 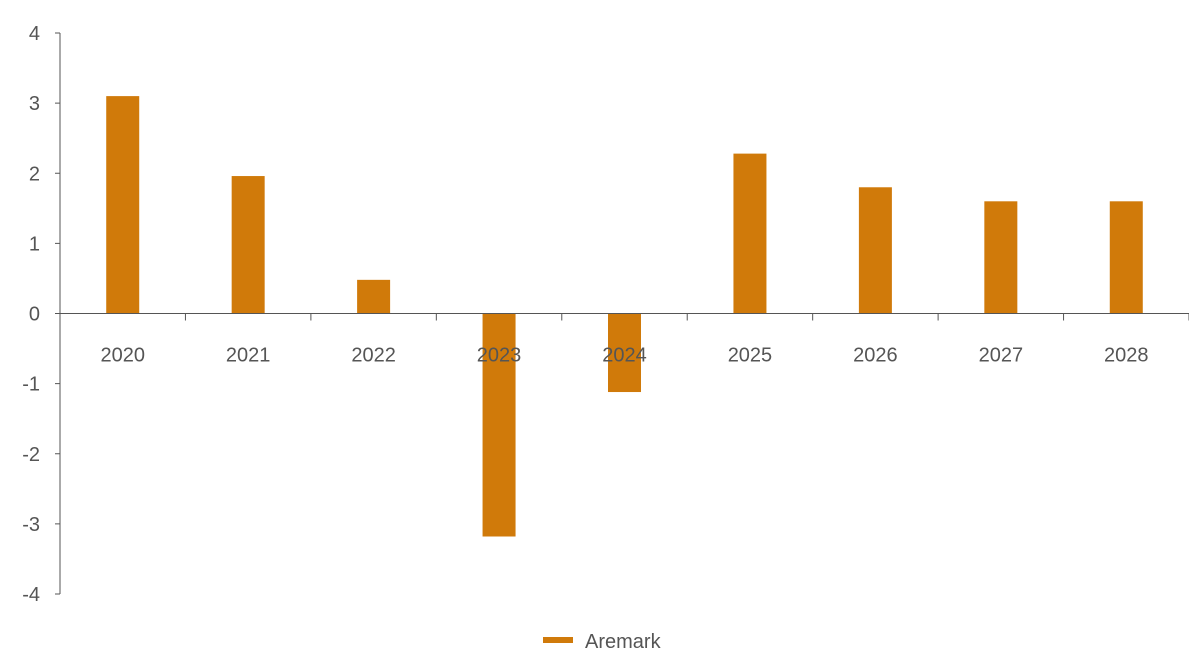 I want to click on bar-2026, so click(x=875, y=250).